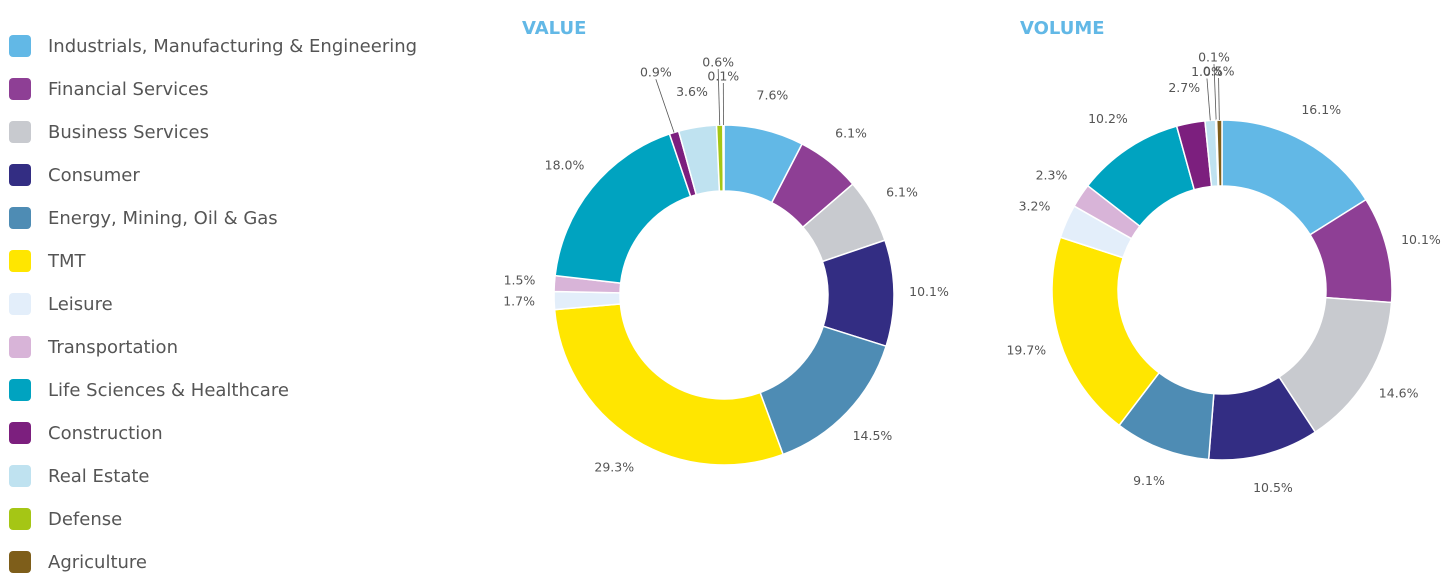 The image size is (1448, 575). What do you see at coordinates (85, 519) in the screenshot?
I see `legend-label: Defense` at bounding box center [85, 519].